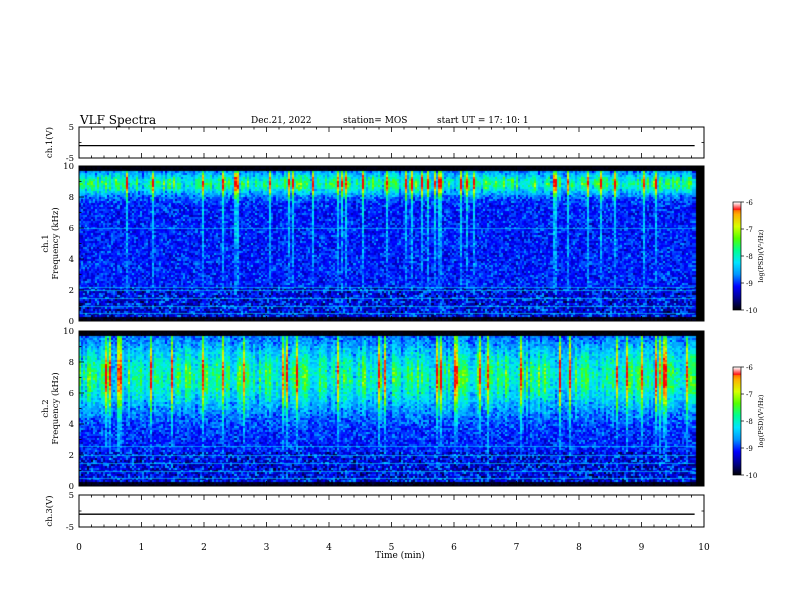 The height and width of the screenshot is (612, 792). What do you see at coordinates (281, 121) in the screenshot?
I see `date-label: Dec.21, 2022` at bounding box center [281, 121].